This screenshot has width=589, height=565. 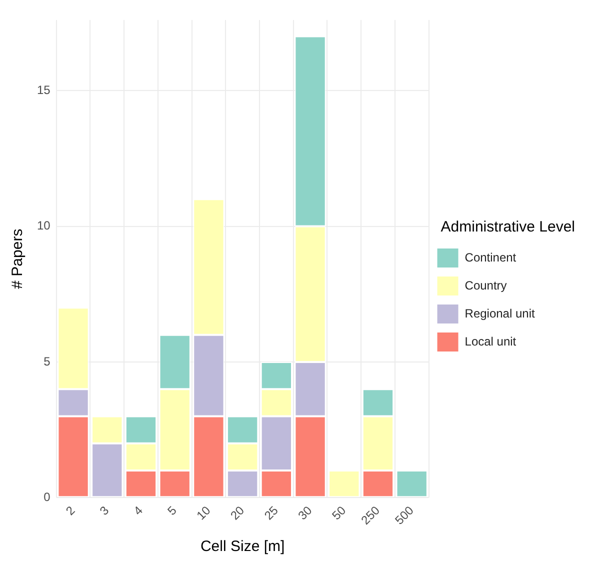 I want to click on y-tick-label: 0, so click(x=47, y=497).